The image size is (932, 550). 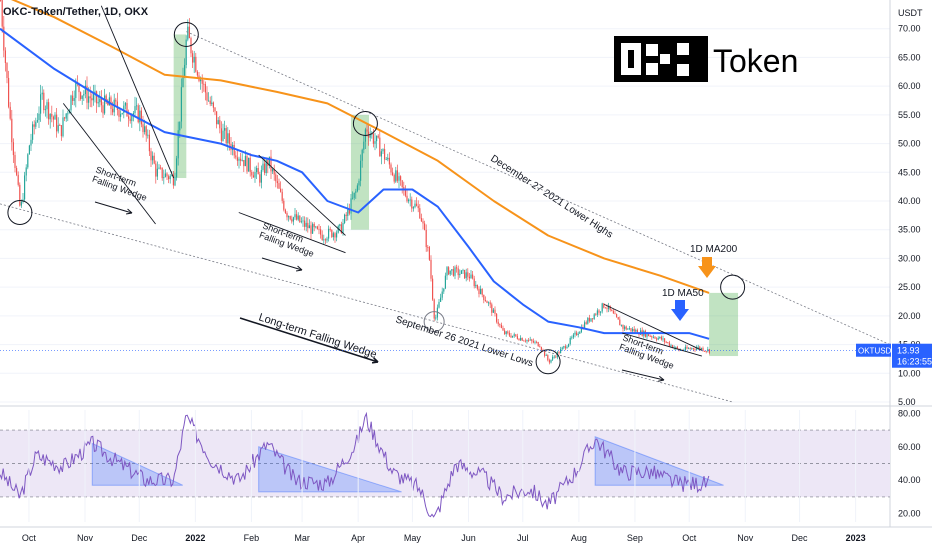 What do you see at coordinates (907, 402) in the screenshot?
I see `price-axis-tick: 5.00` at bounding box center [907, 402].